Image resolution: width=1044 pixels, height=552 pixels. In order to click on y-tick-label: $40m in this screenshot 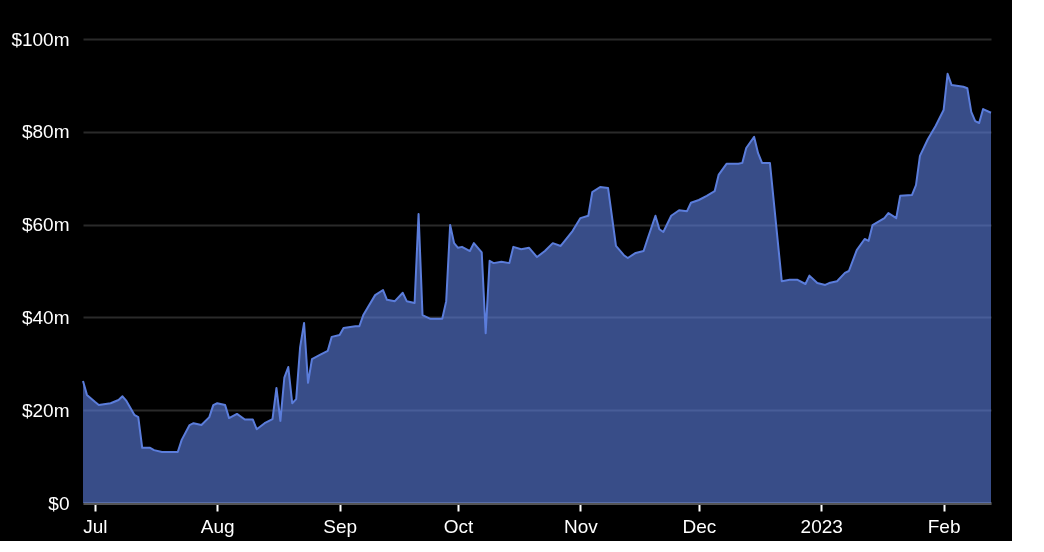, I will do `click(45, 317)`.